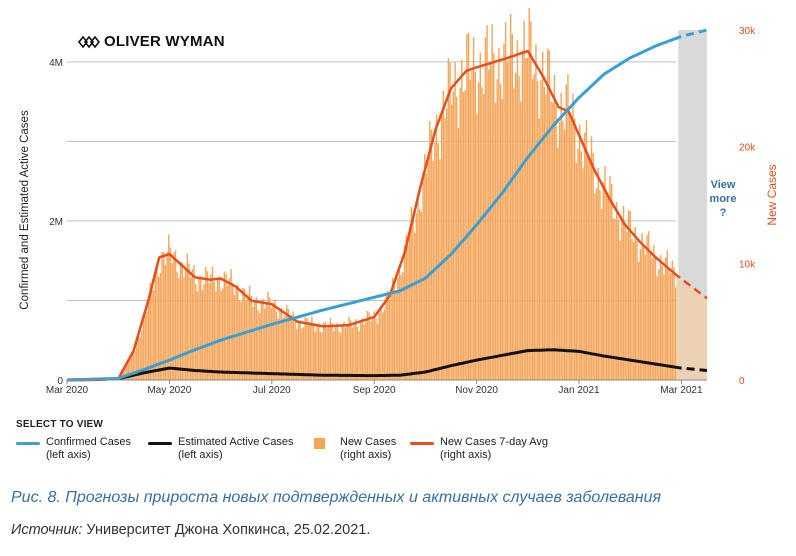 The width and height of the screenshot is (796, 556). Describe the element at coordinates (151, 41) in the screenshot. I see `oliver-wyman-logo: OLIVER WYMAN` at that location.